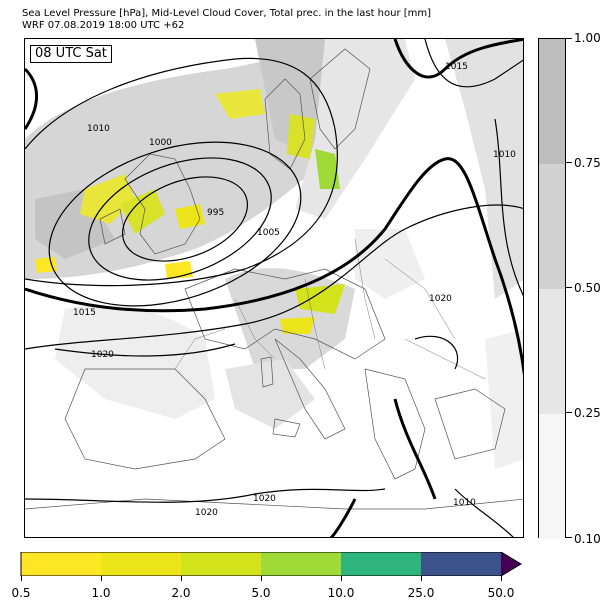  What do you see at coordinates (181, 593) in the screenshot?
I see `precip-tick-label: 2.0` at bounding box center [181, 593].